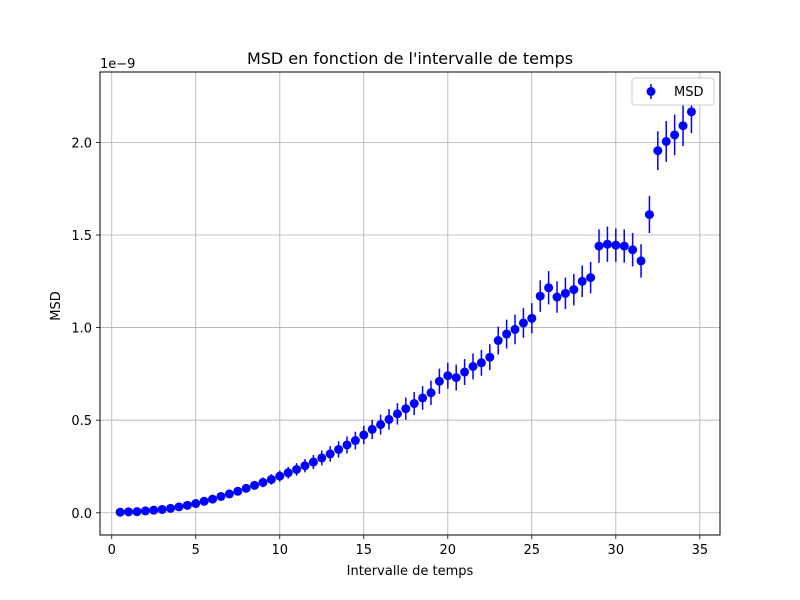 The width and height of the screenshot is (800, 600). Describe the element at coordinates (81, 514) in the screenshot. I see `y-tick-label: 0.0` at that location.